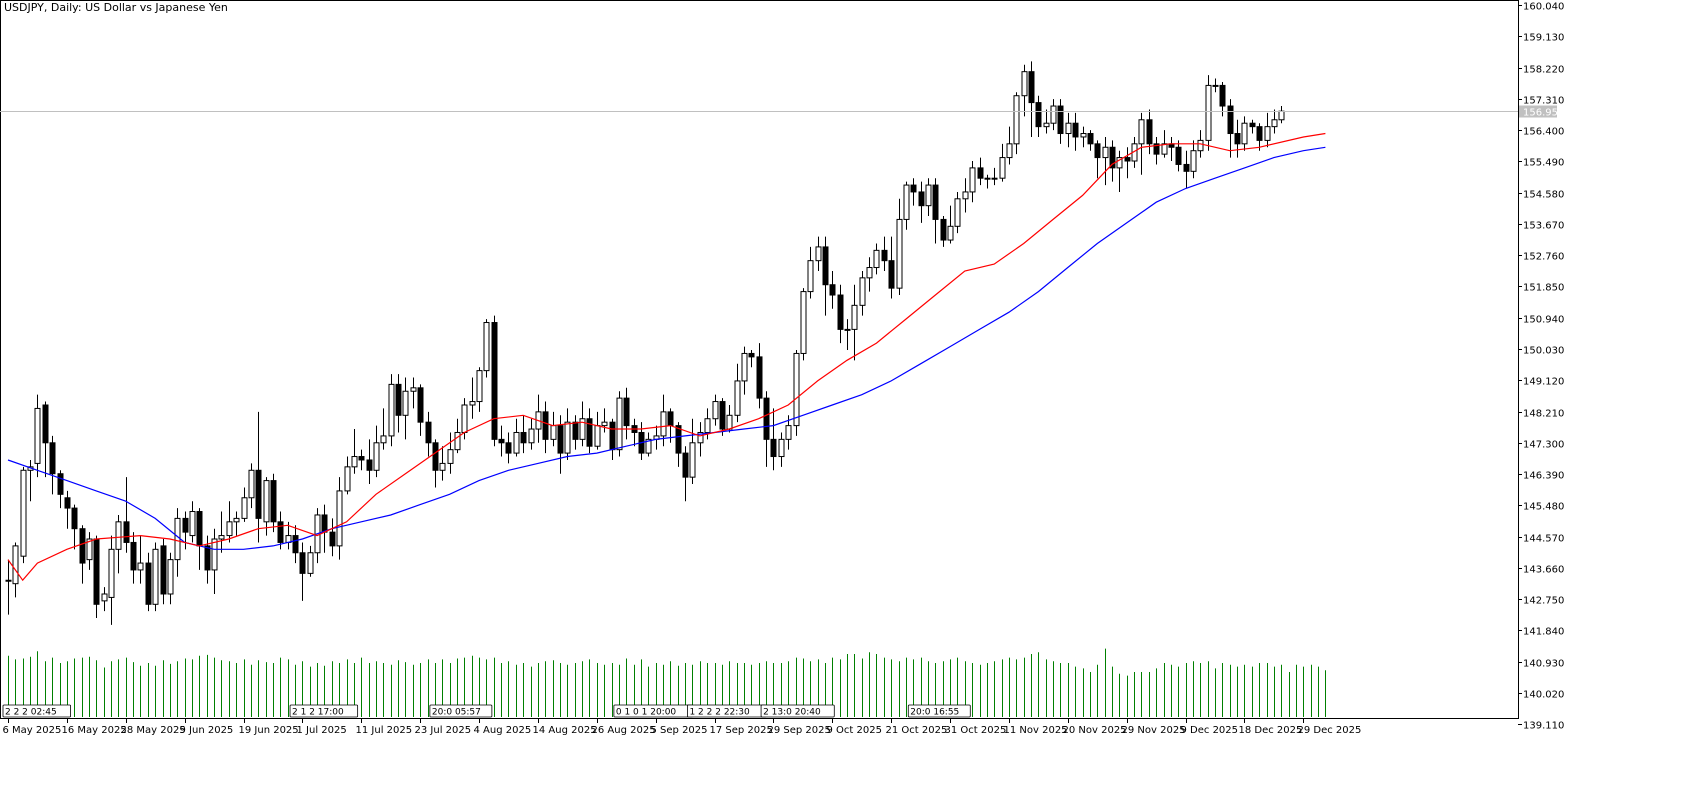 The image size is (1692, 798). I want to click on y-tick-label: 154.580, so click(1543, 195).